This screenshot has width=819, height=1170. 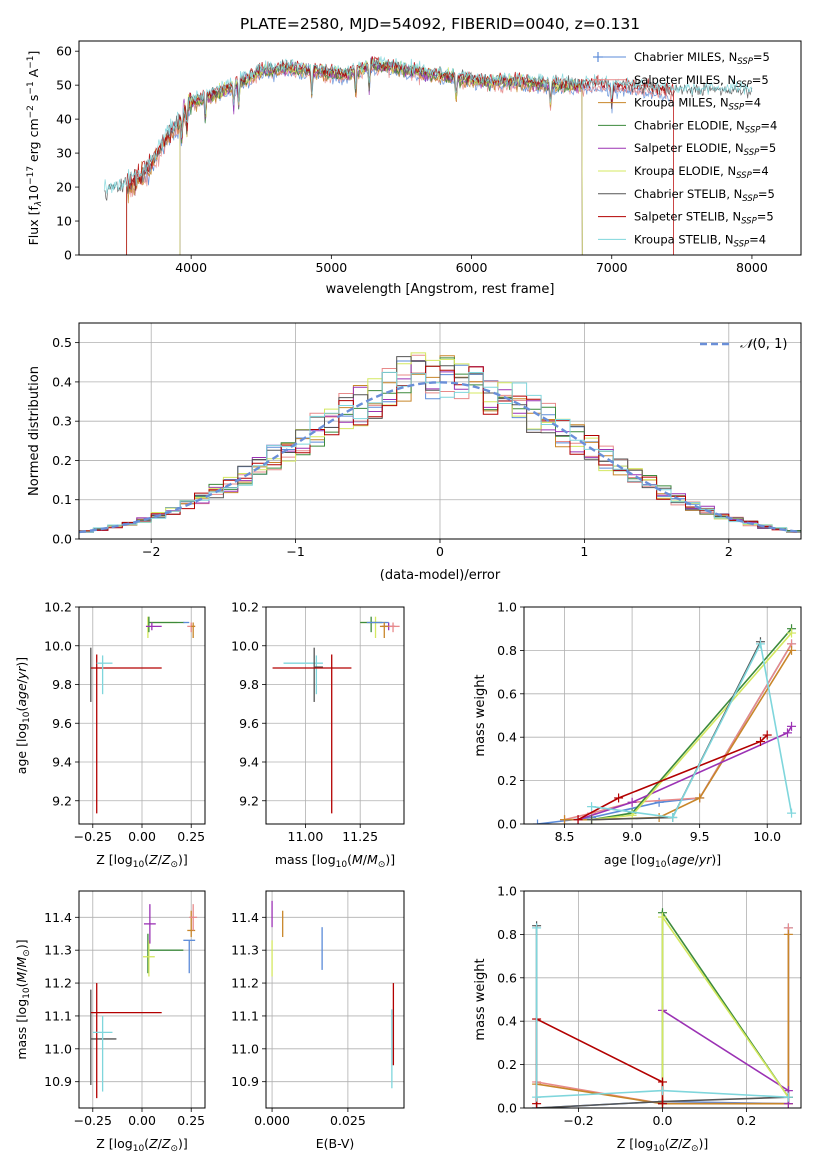 What do you see at coordinates (62, 421) in the screenshot?
I see `y-tick-label: 0.3` at bounding box center [62, 421].